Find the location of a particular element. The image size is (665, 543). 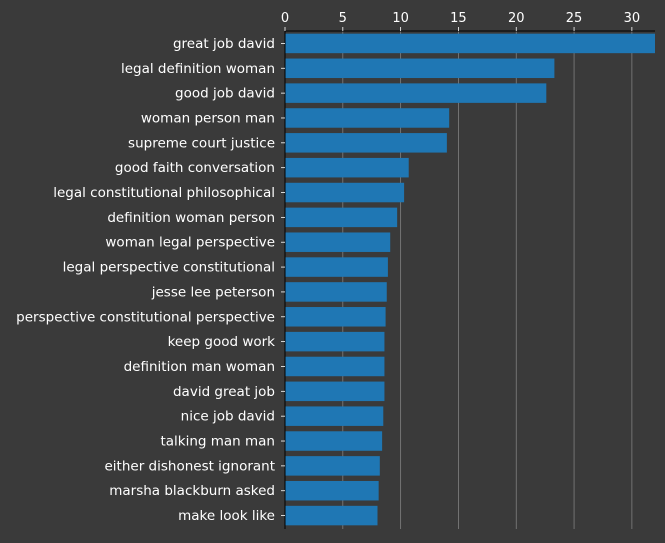

category-label: talking man man is located at coordinates (217, 442).